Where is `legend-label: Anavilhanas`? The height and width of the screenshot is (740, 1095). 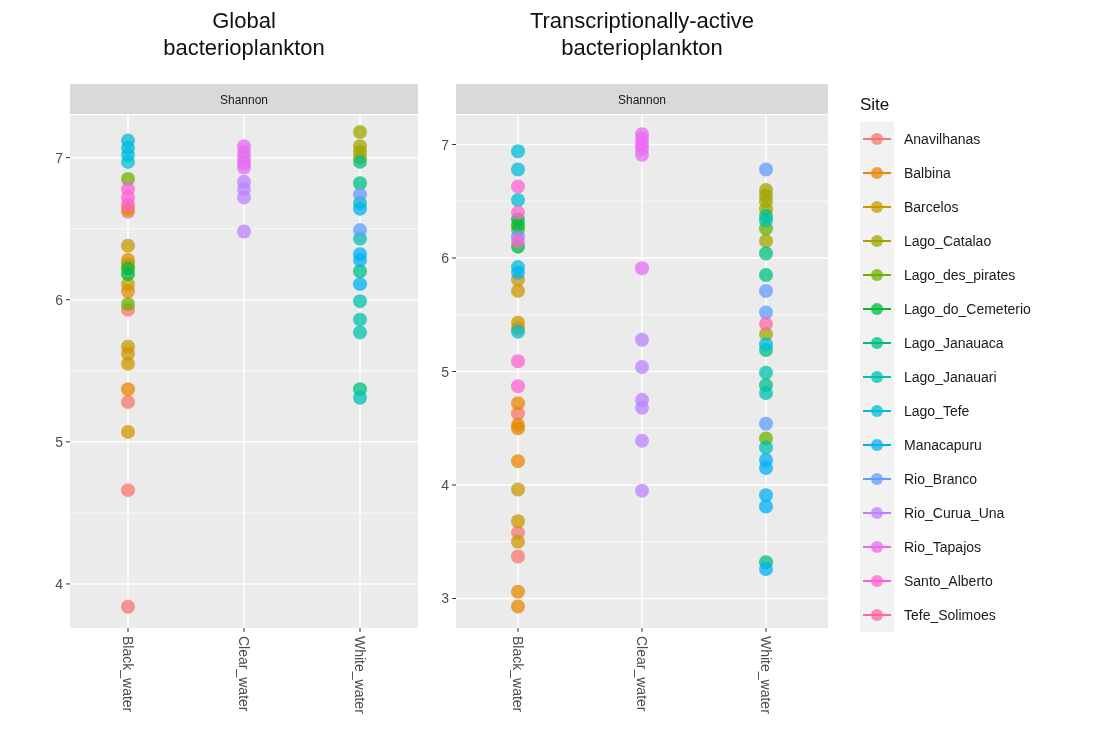 legend-label: Anavilhanas is located at coordinates (942, 139).